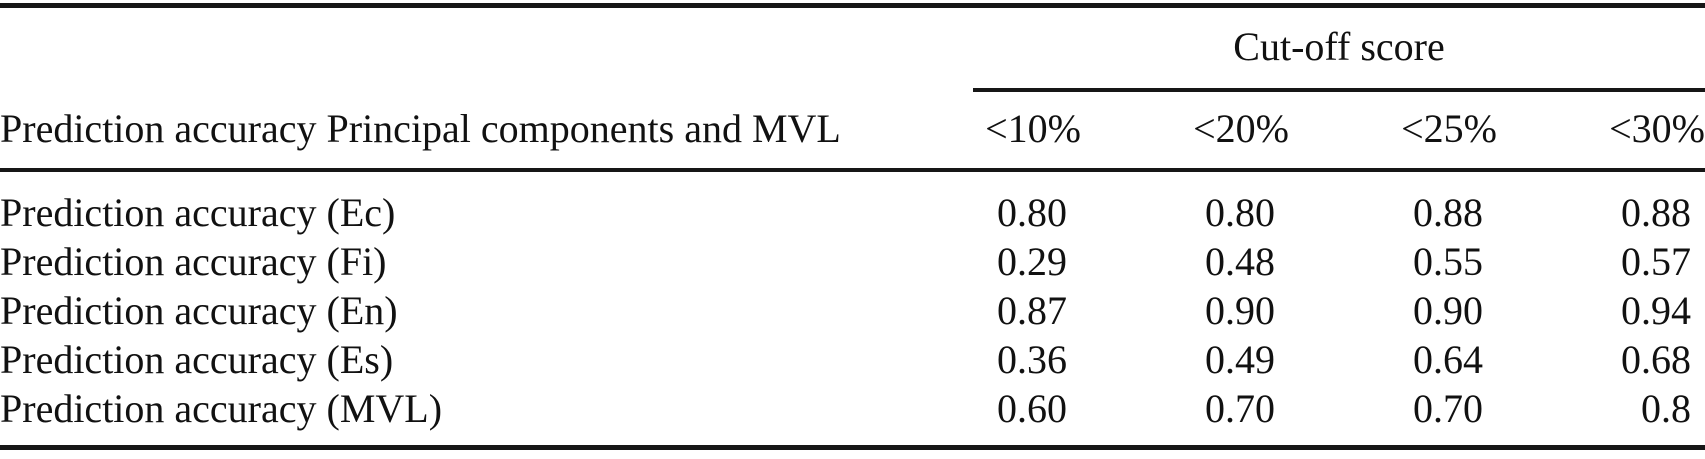  What do you see at coordinates (1448, 261) in the screenshot?
I see `value-cell: 0.55` at bounding box center [1448, 261].